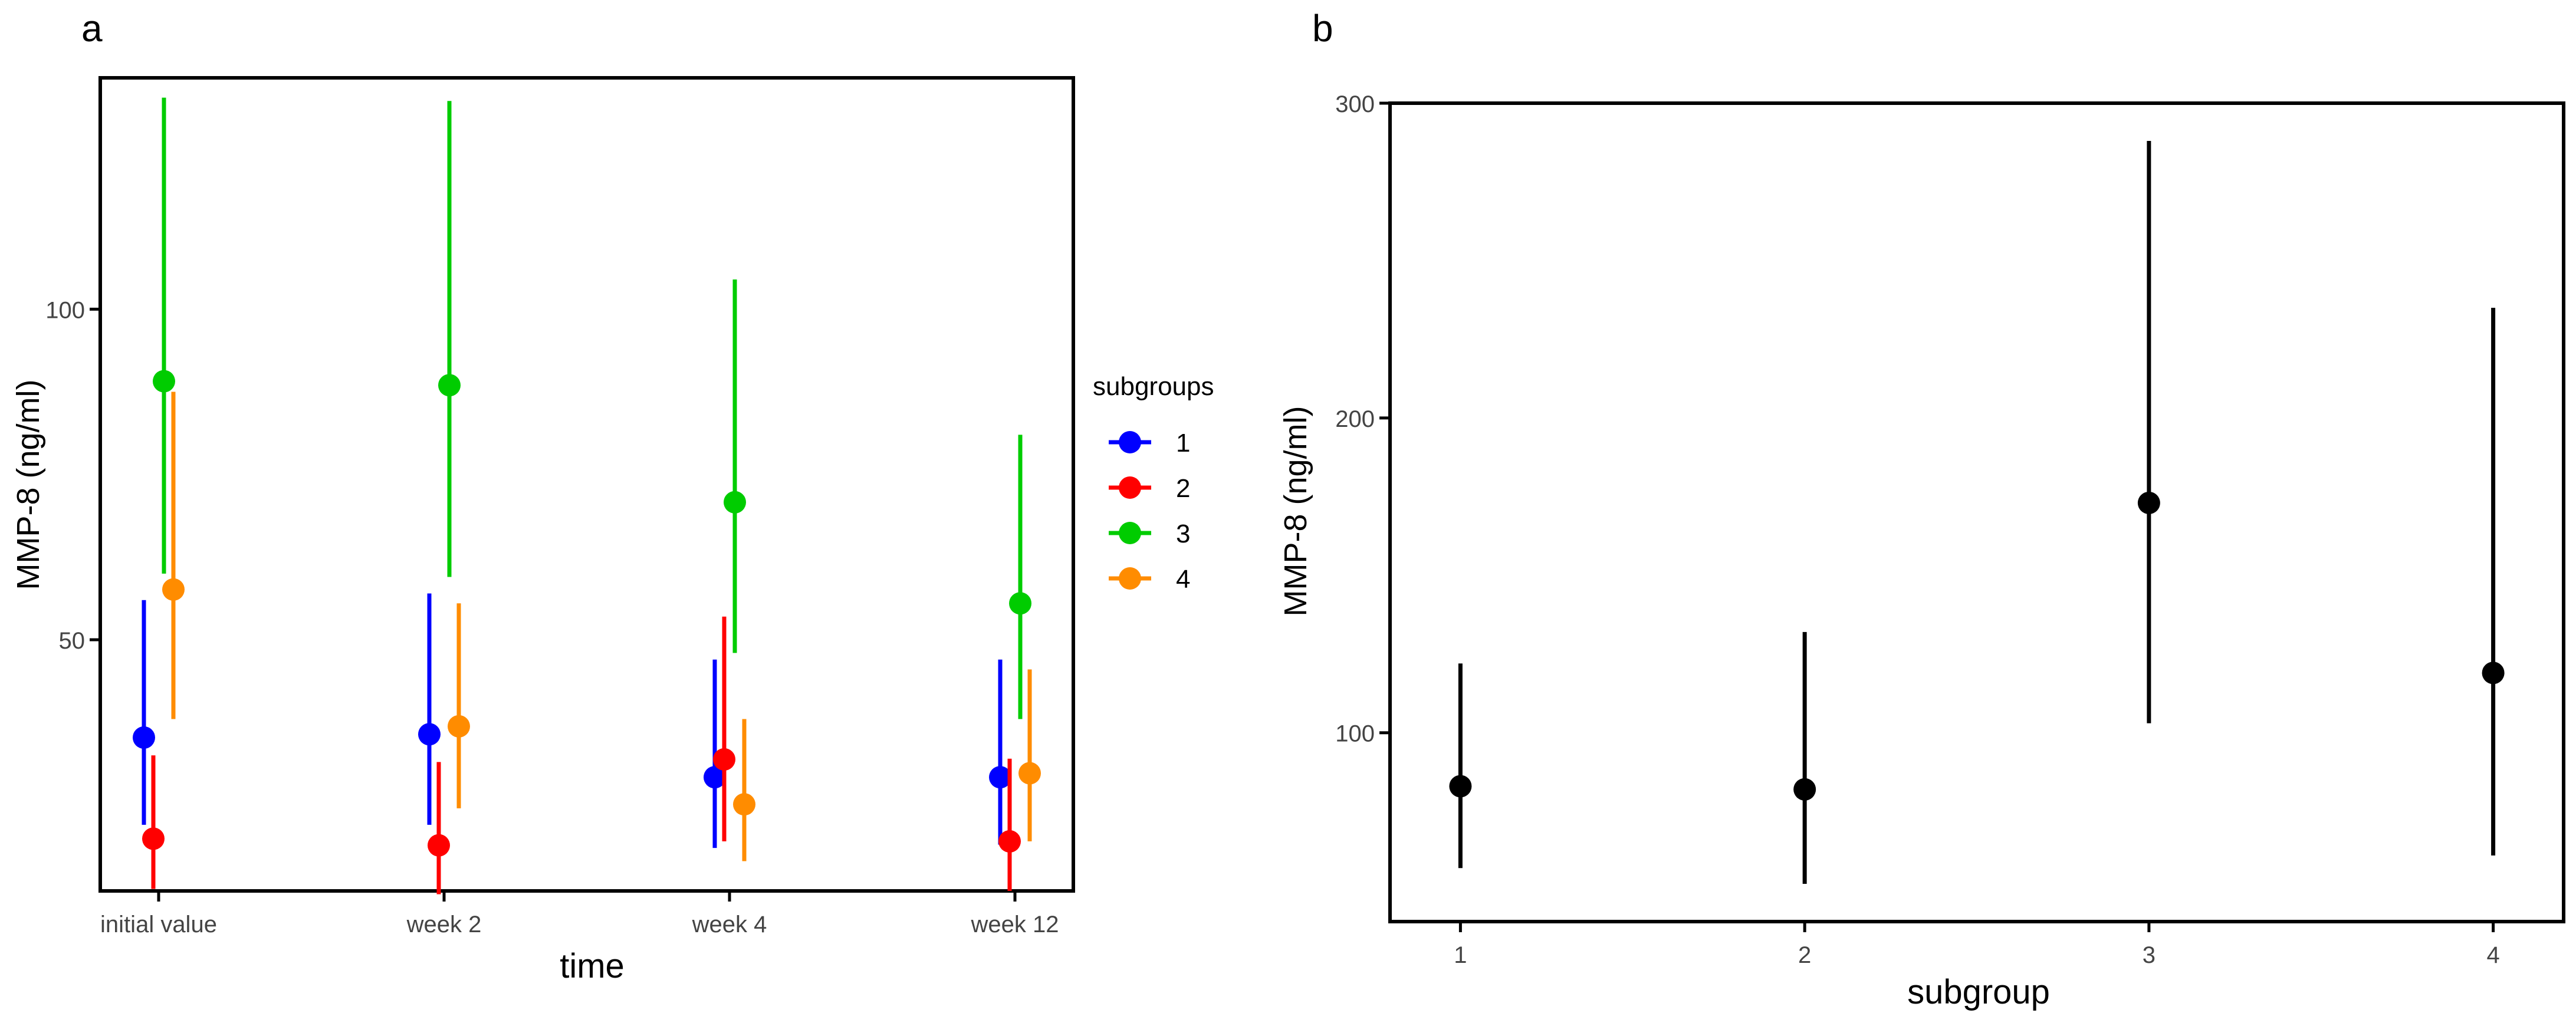  What do you see at coordinates (729, 925) in the screenshot?
I see `x-tick-label-a: week 4` at bounding box center [729, 925].